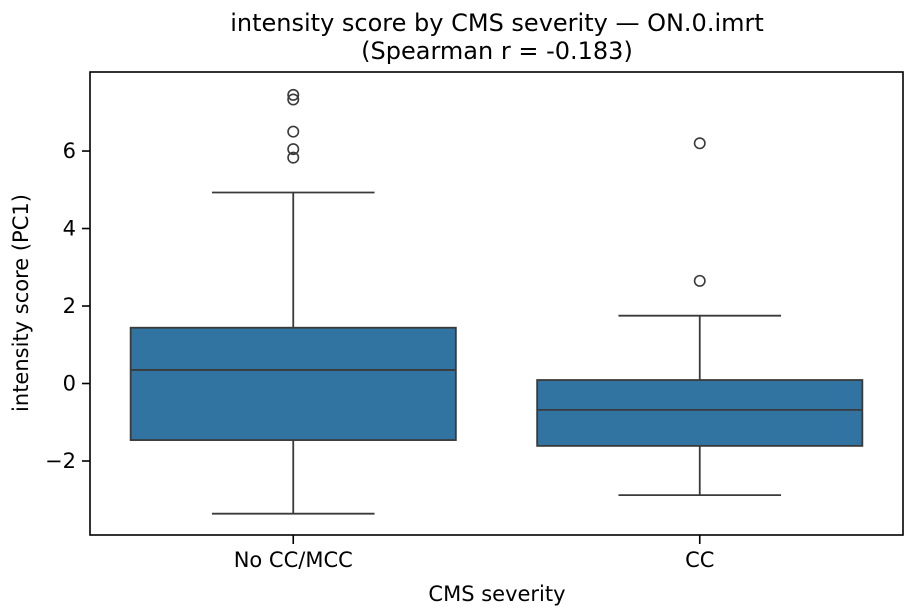 The height and width of the screenshot is (614, 917). Describe the element at coordinates (69, 151) in the screenshot. I see `y-tick-label: 6` at that location.